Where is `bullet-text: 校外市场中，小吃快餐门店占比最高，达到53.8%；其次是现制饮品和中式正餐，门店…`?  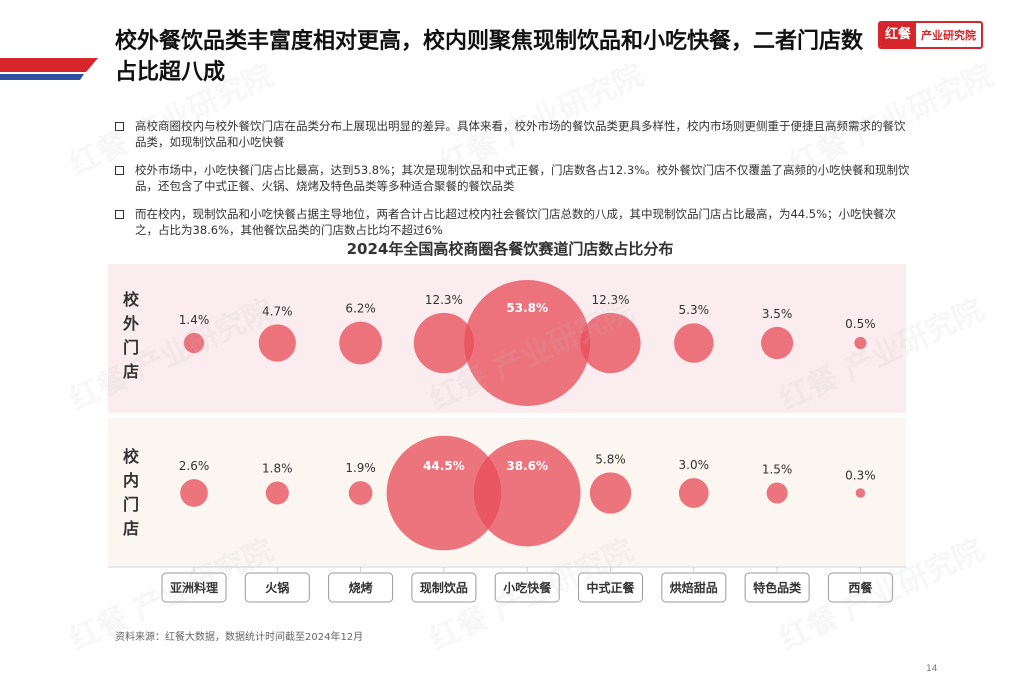 bullet-text: 校外市场中，小吃快餐门店占比最高，达到53.8%；其次是现制饮品和中式正餐，门店… is located at coordinates (522, 178).